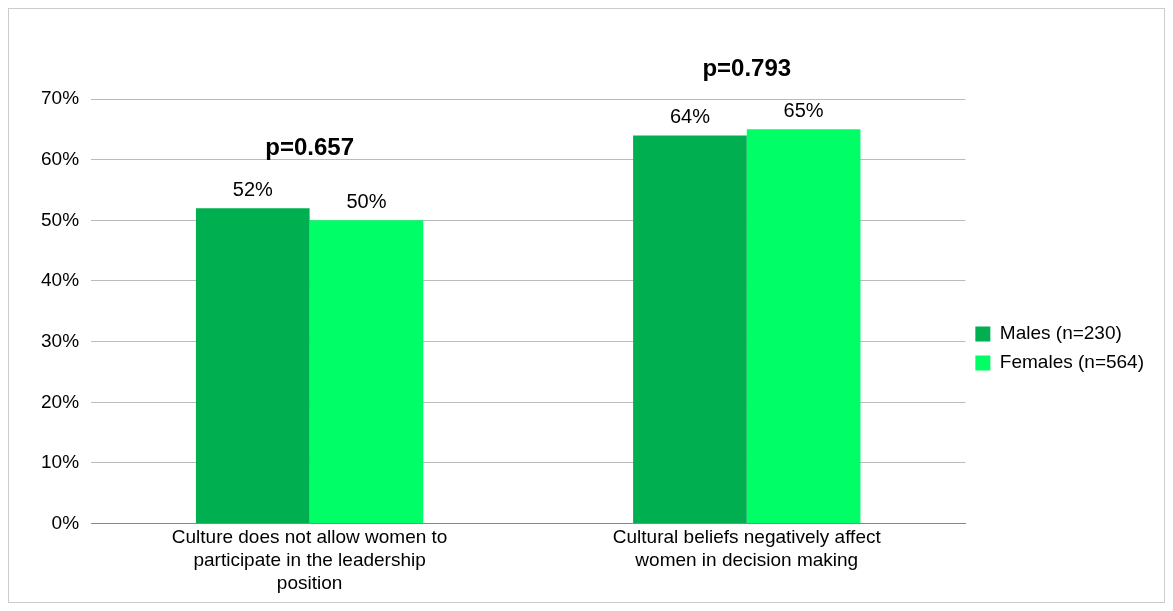  What do you see at coordinates (747, 548) in the screenshot?
I see `x-tick-label: Cultural beliefs negatively affect women in decision making` at bounding box center [747, 548].